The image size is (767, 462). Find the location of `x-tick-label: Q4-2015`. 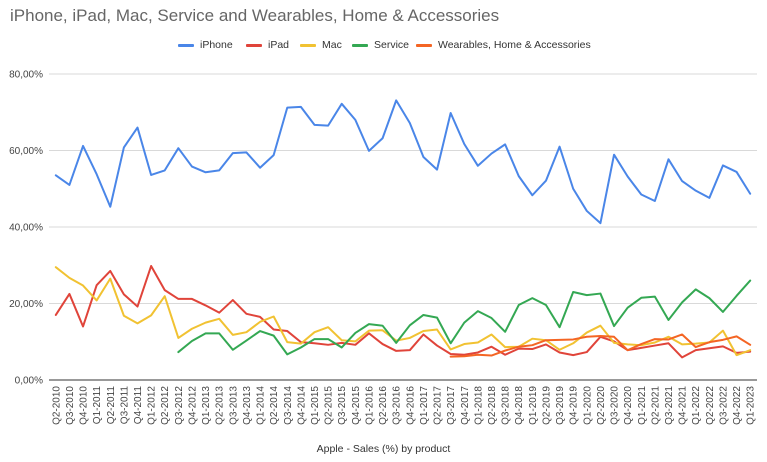

x-tick-label: Q4-2015 is located at coordinates (356, 405).